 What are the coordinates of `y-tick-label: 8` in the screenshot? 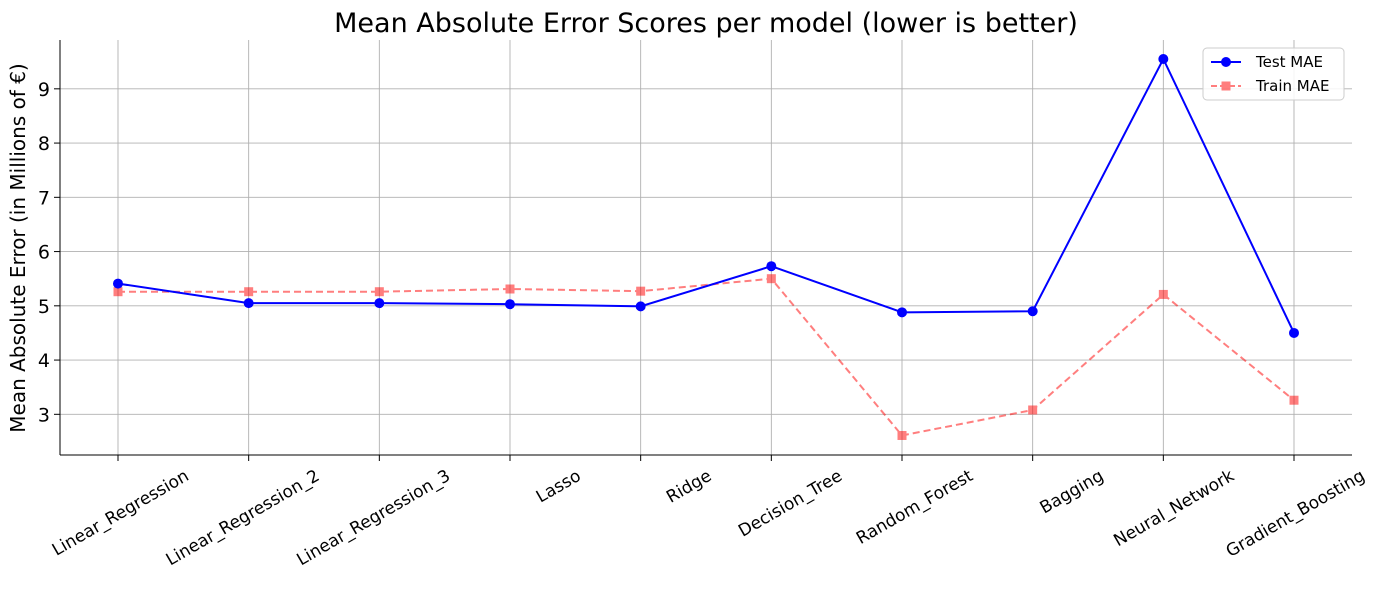 It's located at (44, 144).